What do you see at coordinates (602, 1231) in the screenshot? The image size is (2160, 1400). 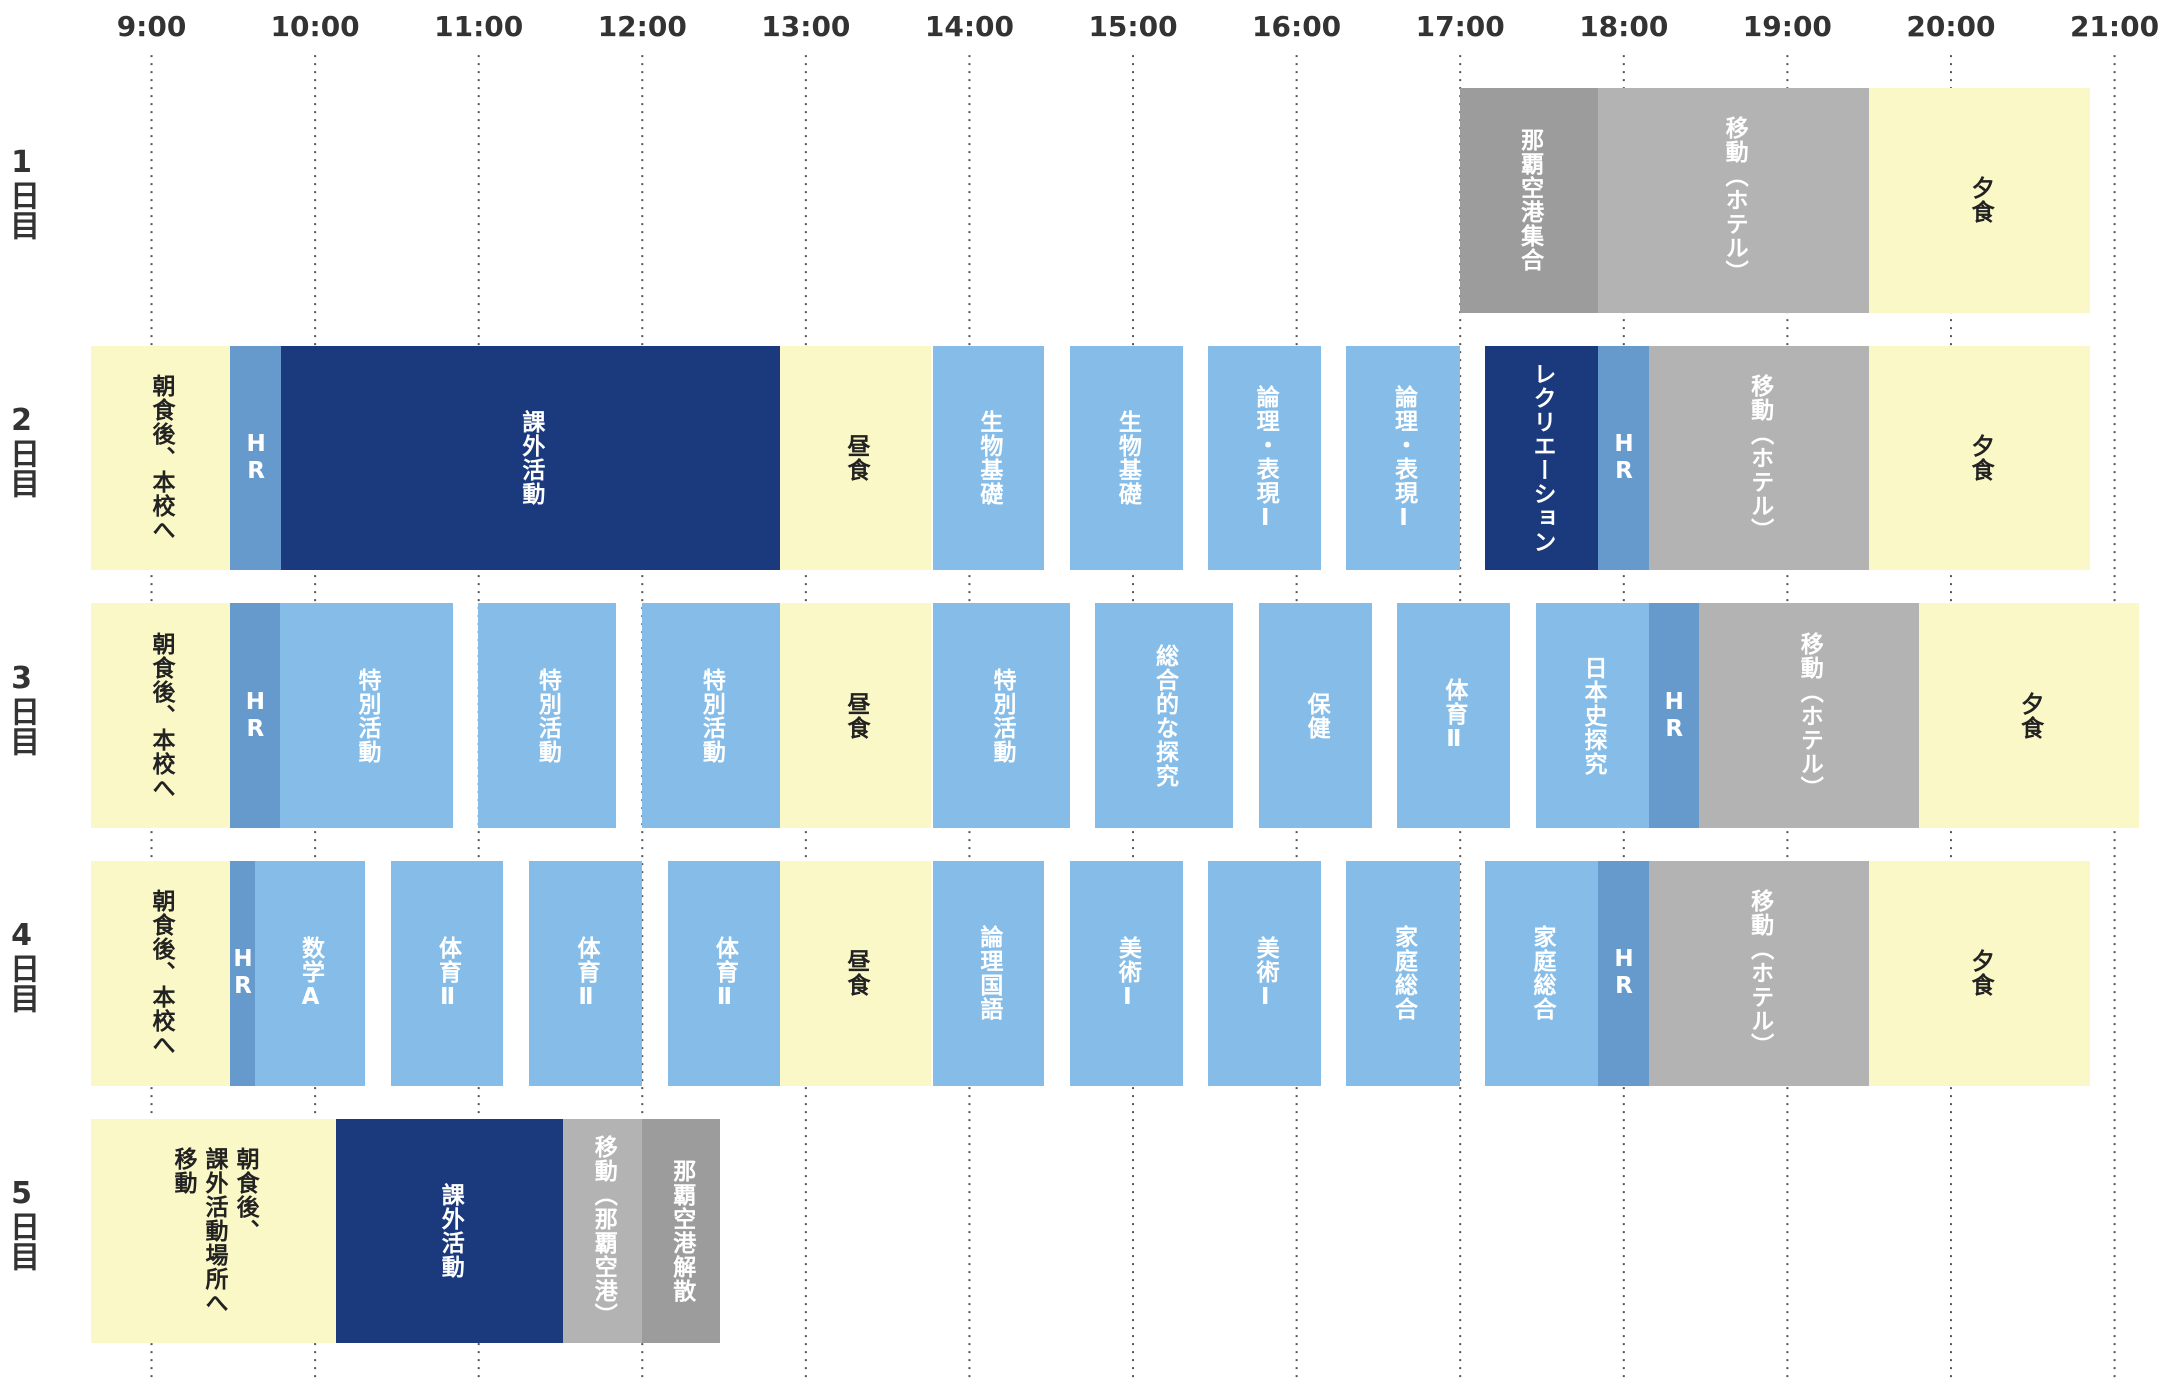 I see `schedule-block: 移動（那覇空港）` at bounding box center [602, 1231].